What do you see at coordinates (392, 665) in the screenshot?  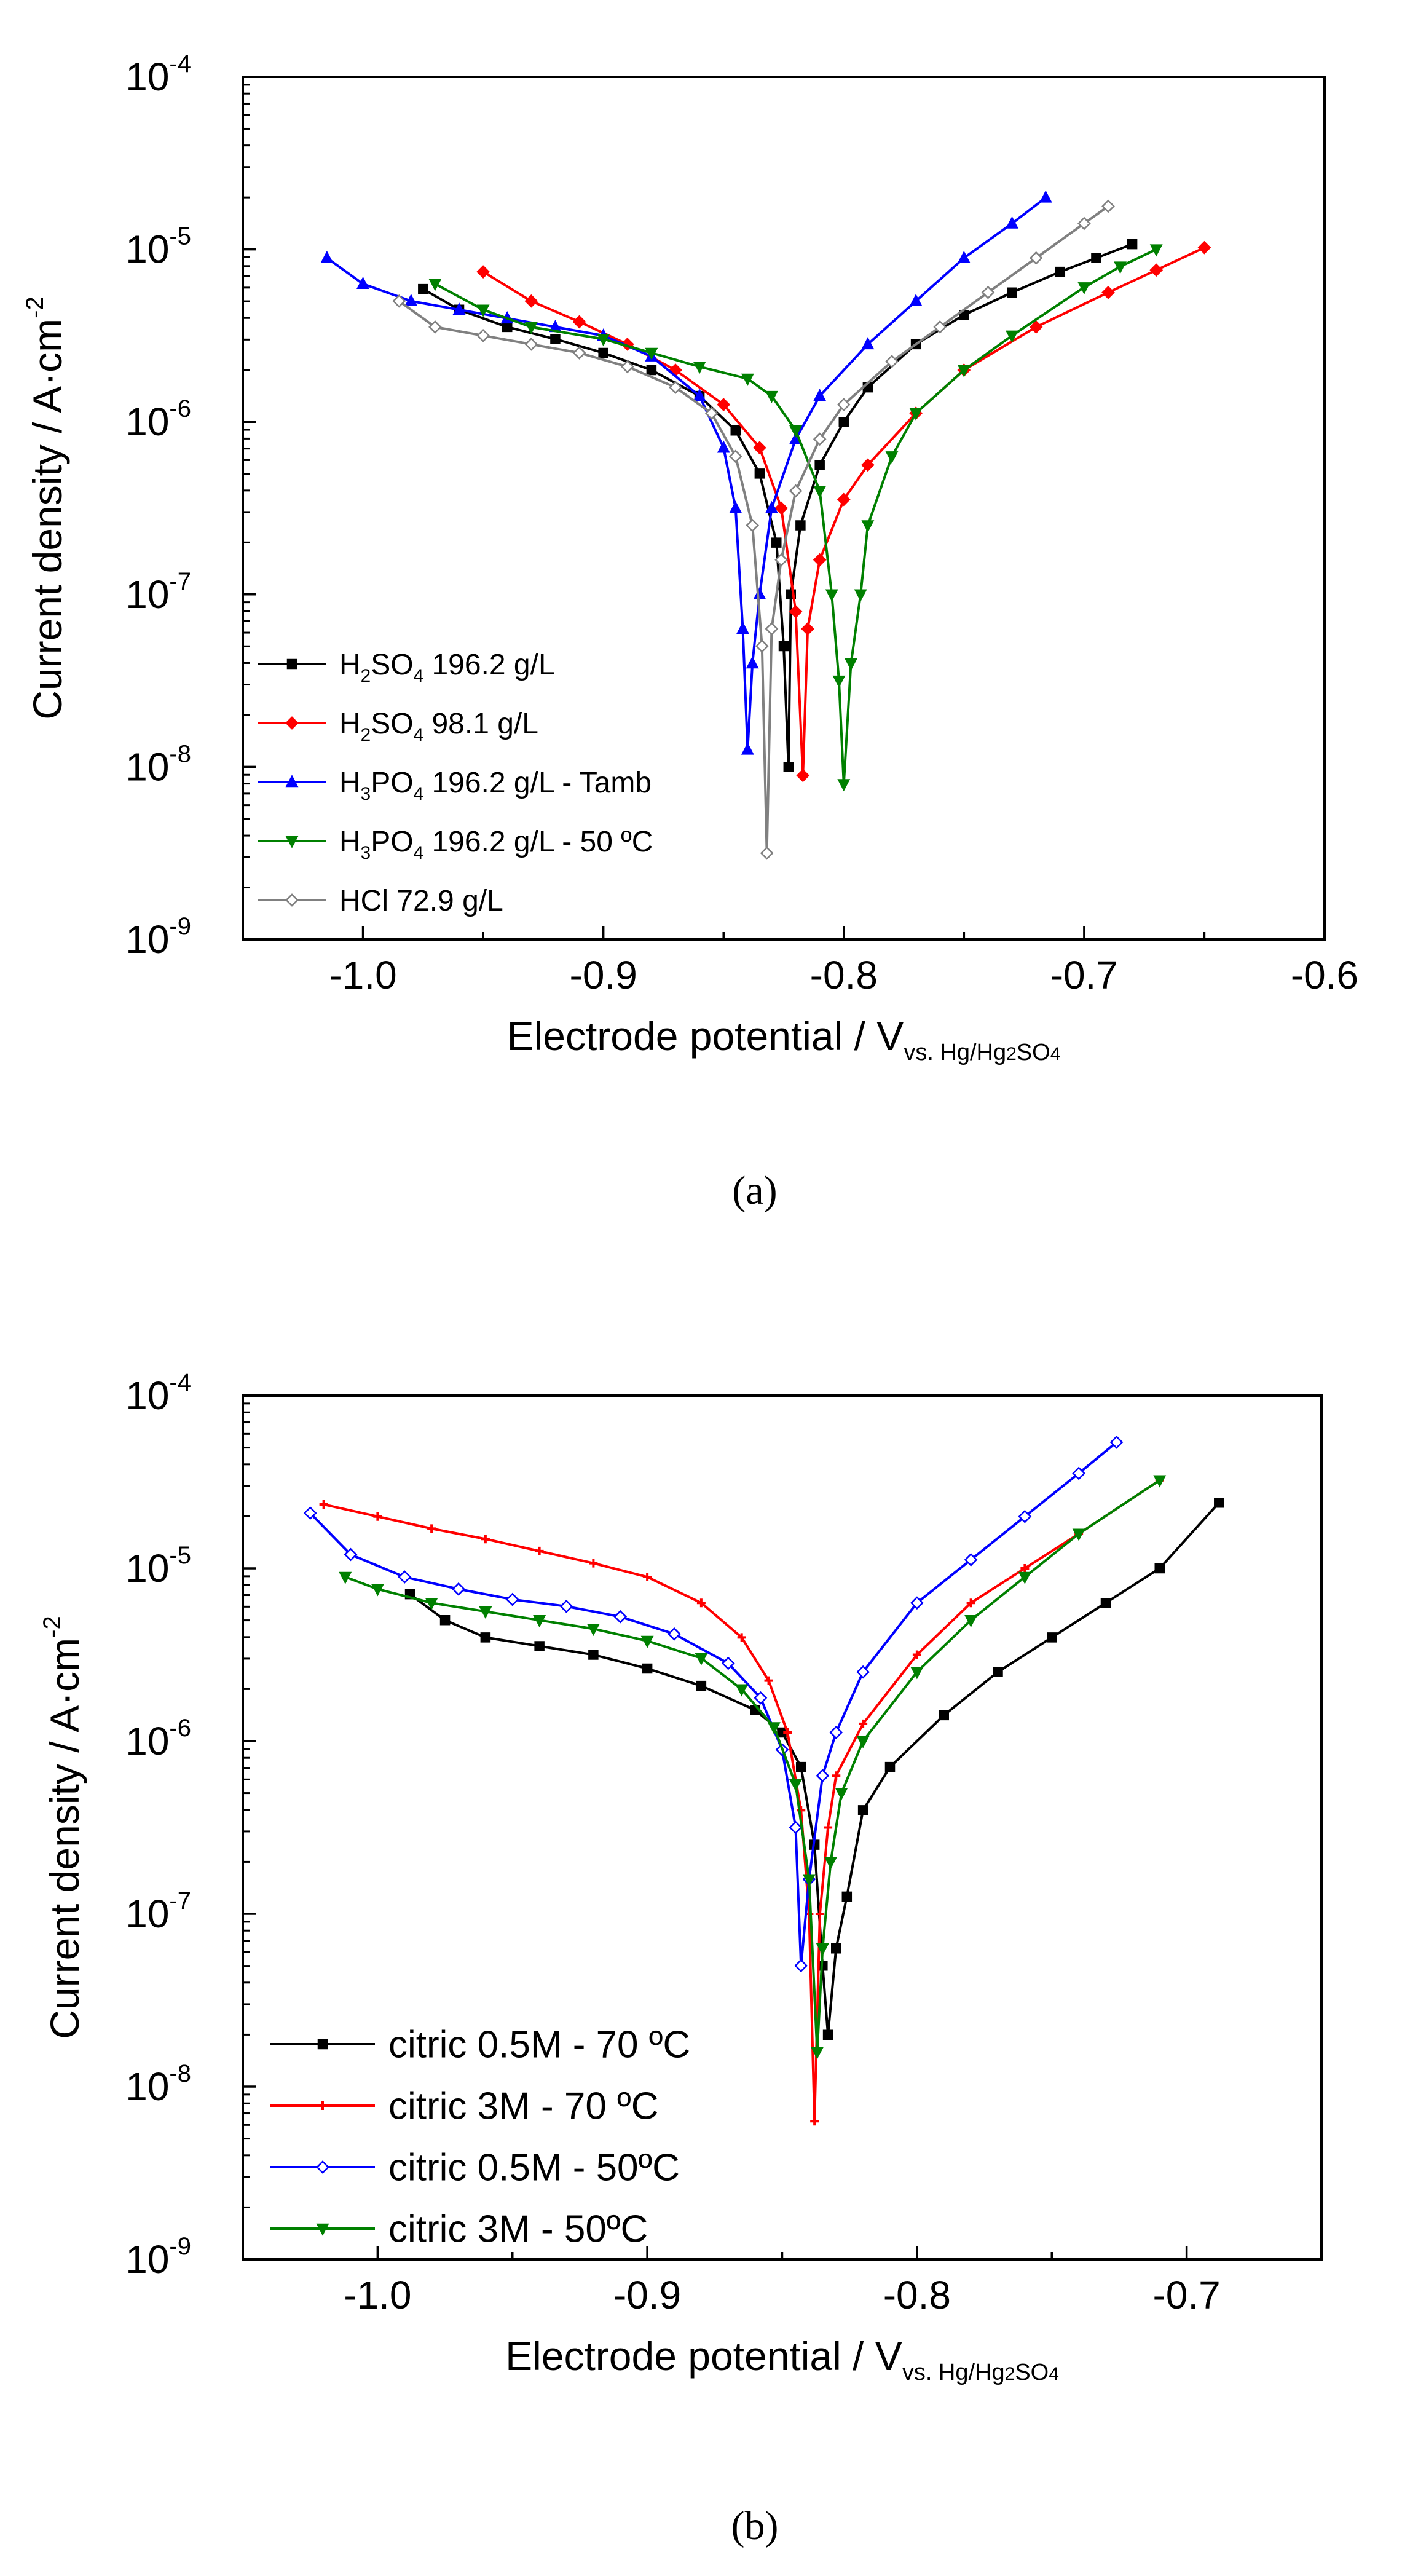 I see `panel-a-legend-text: SO` at bounding box center [392, 665].